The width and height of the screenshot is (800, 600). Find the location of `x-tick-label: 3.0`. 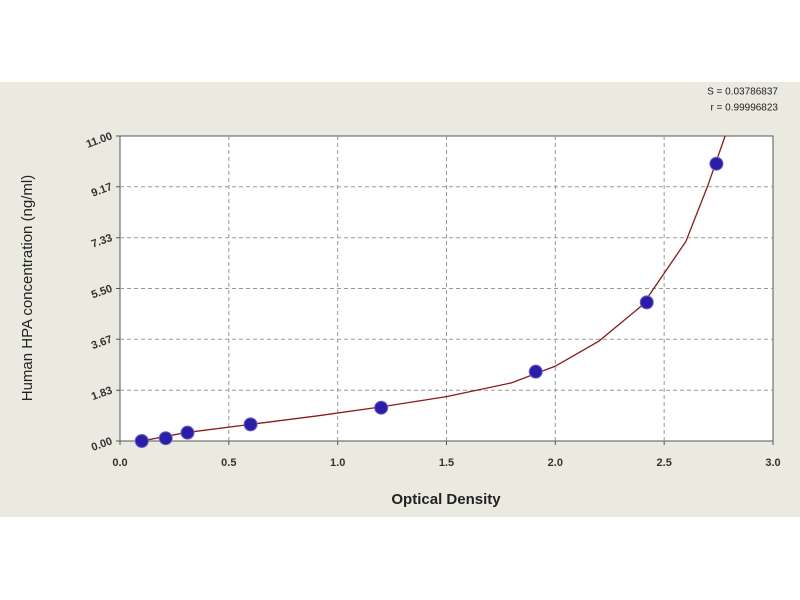

x-tick-label: 3.0 is located at coordinates (772, 463).